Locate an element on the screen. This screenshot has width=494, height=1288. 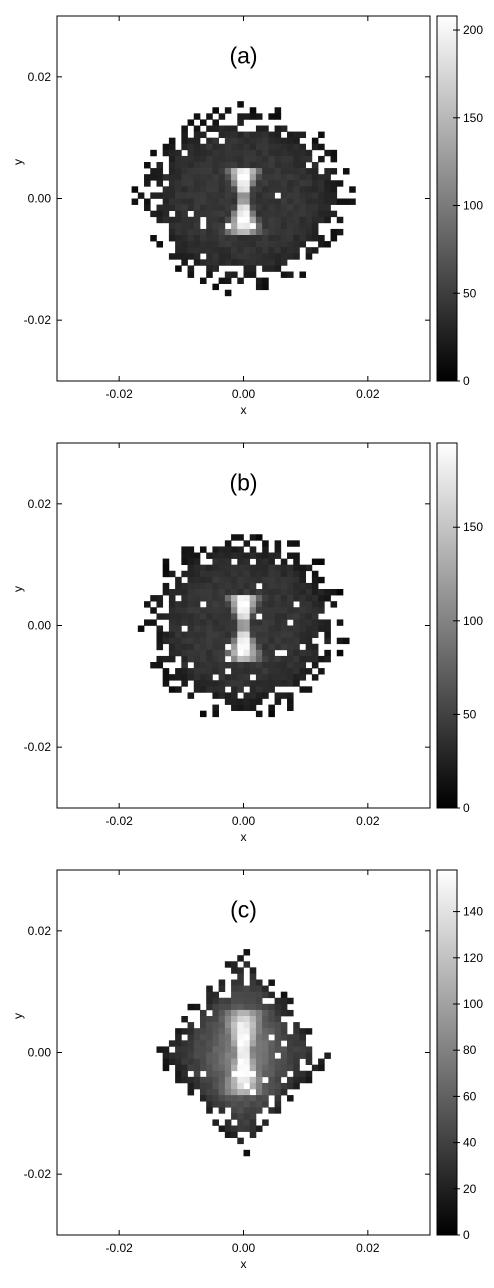
colorbar is located at coordinates (447, 625).